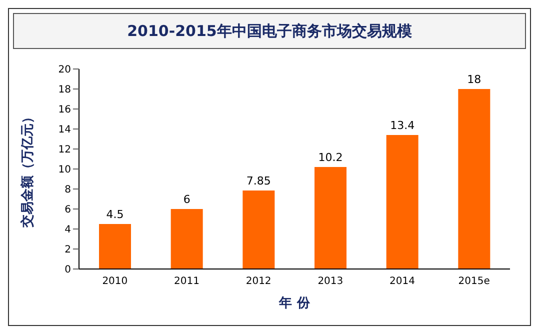 Image resolution: width=537 pixels, height=332 pixels. Describe the element at coordinates (115, 282) in the screenshot. I see `x-tick-label: 2010` at that location.